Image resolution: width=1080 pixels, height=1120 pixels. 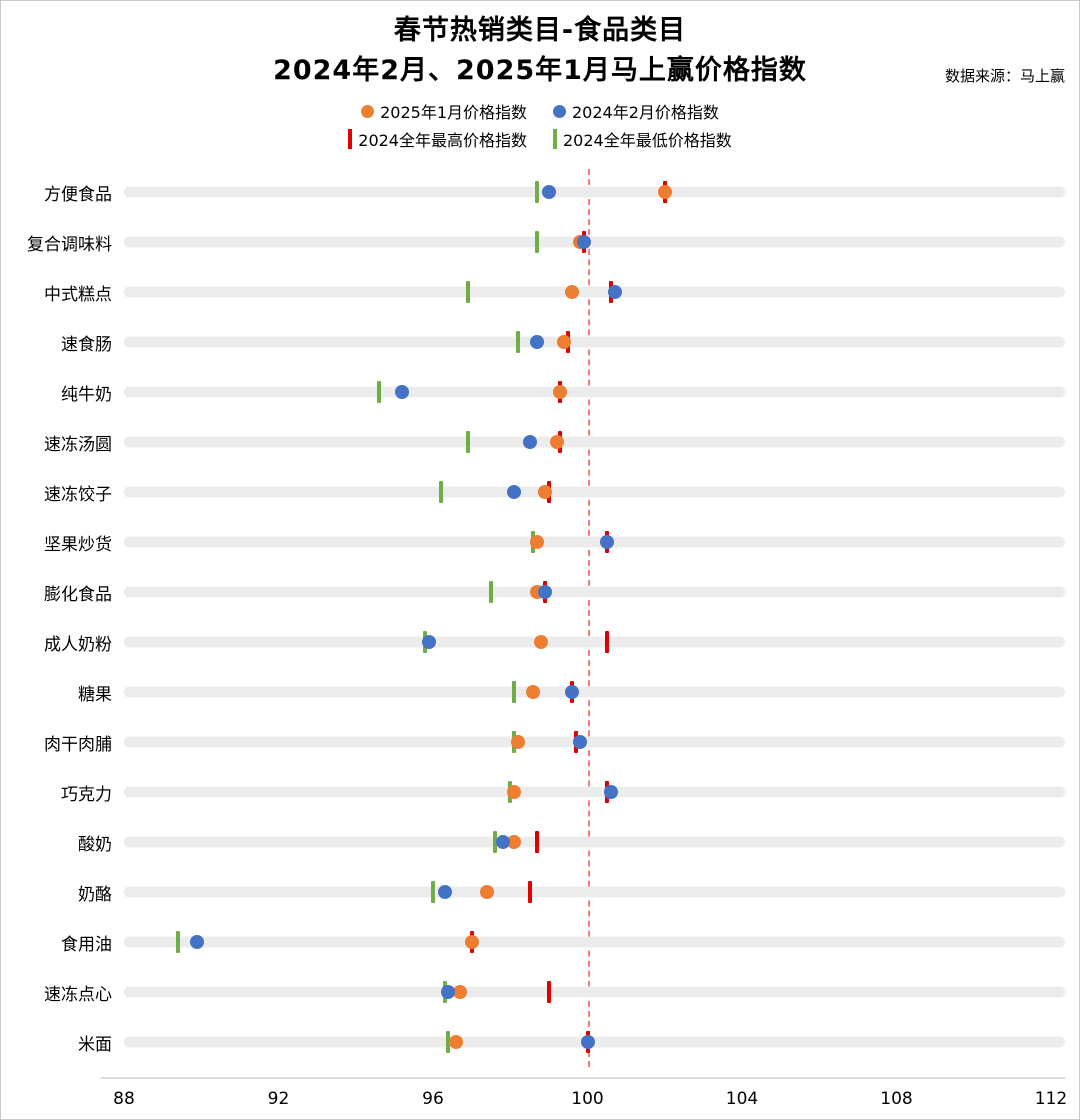 I want to click on chart-row: 膨化食品, so click(x=540, y=592).